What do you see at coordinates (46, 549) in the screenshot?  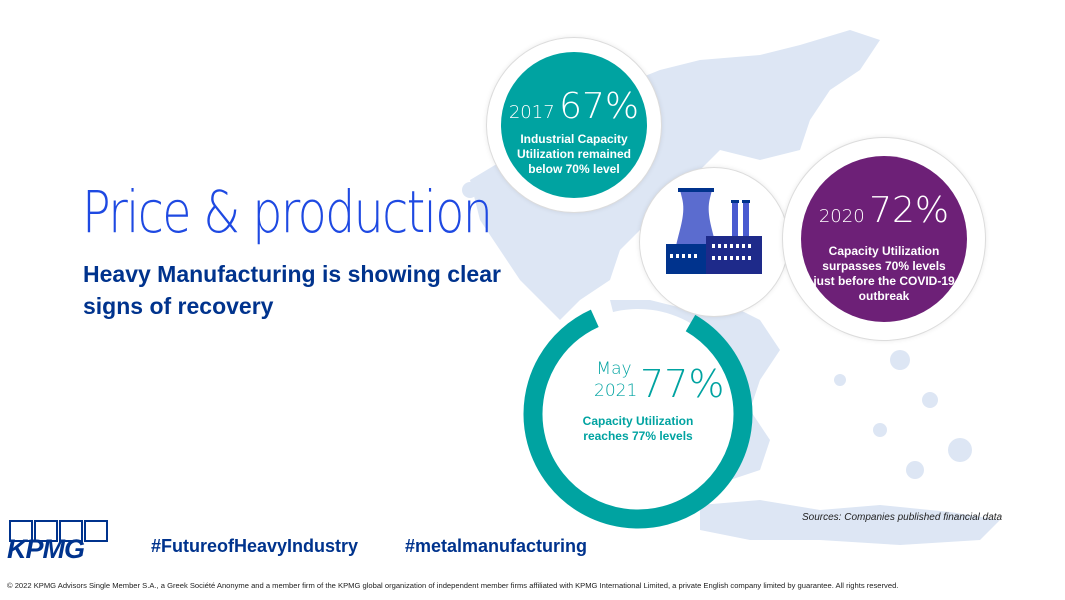 I see `kpmg-logo-text: KPMG` at bounding box center [46, 549].